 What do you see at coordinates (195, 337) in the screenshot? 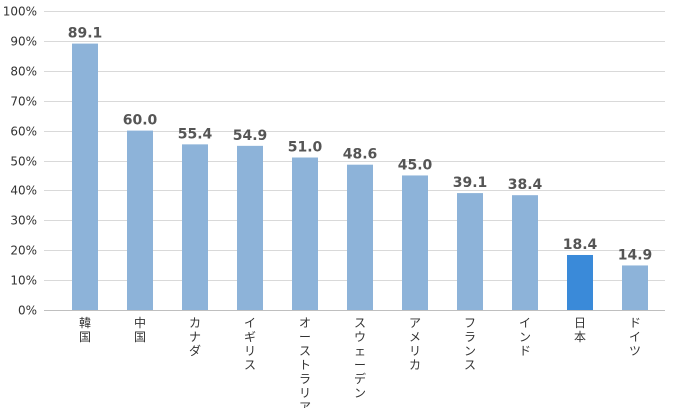
I see `x-tick-label: カナダ` at bounding box center [195, 337].